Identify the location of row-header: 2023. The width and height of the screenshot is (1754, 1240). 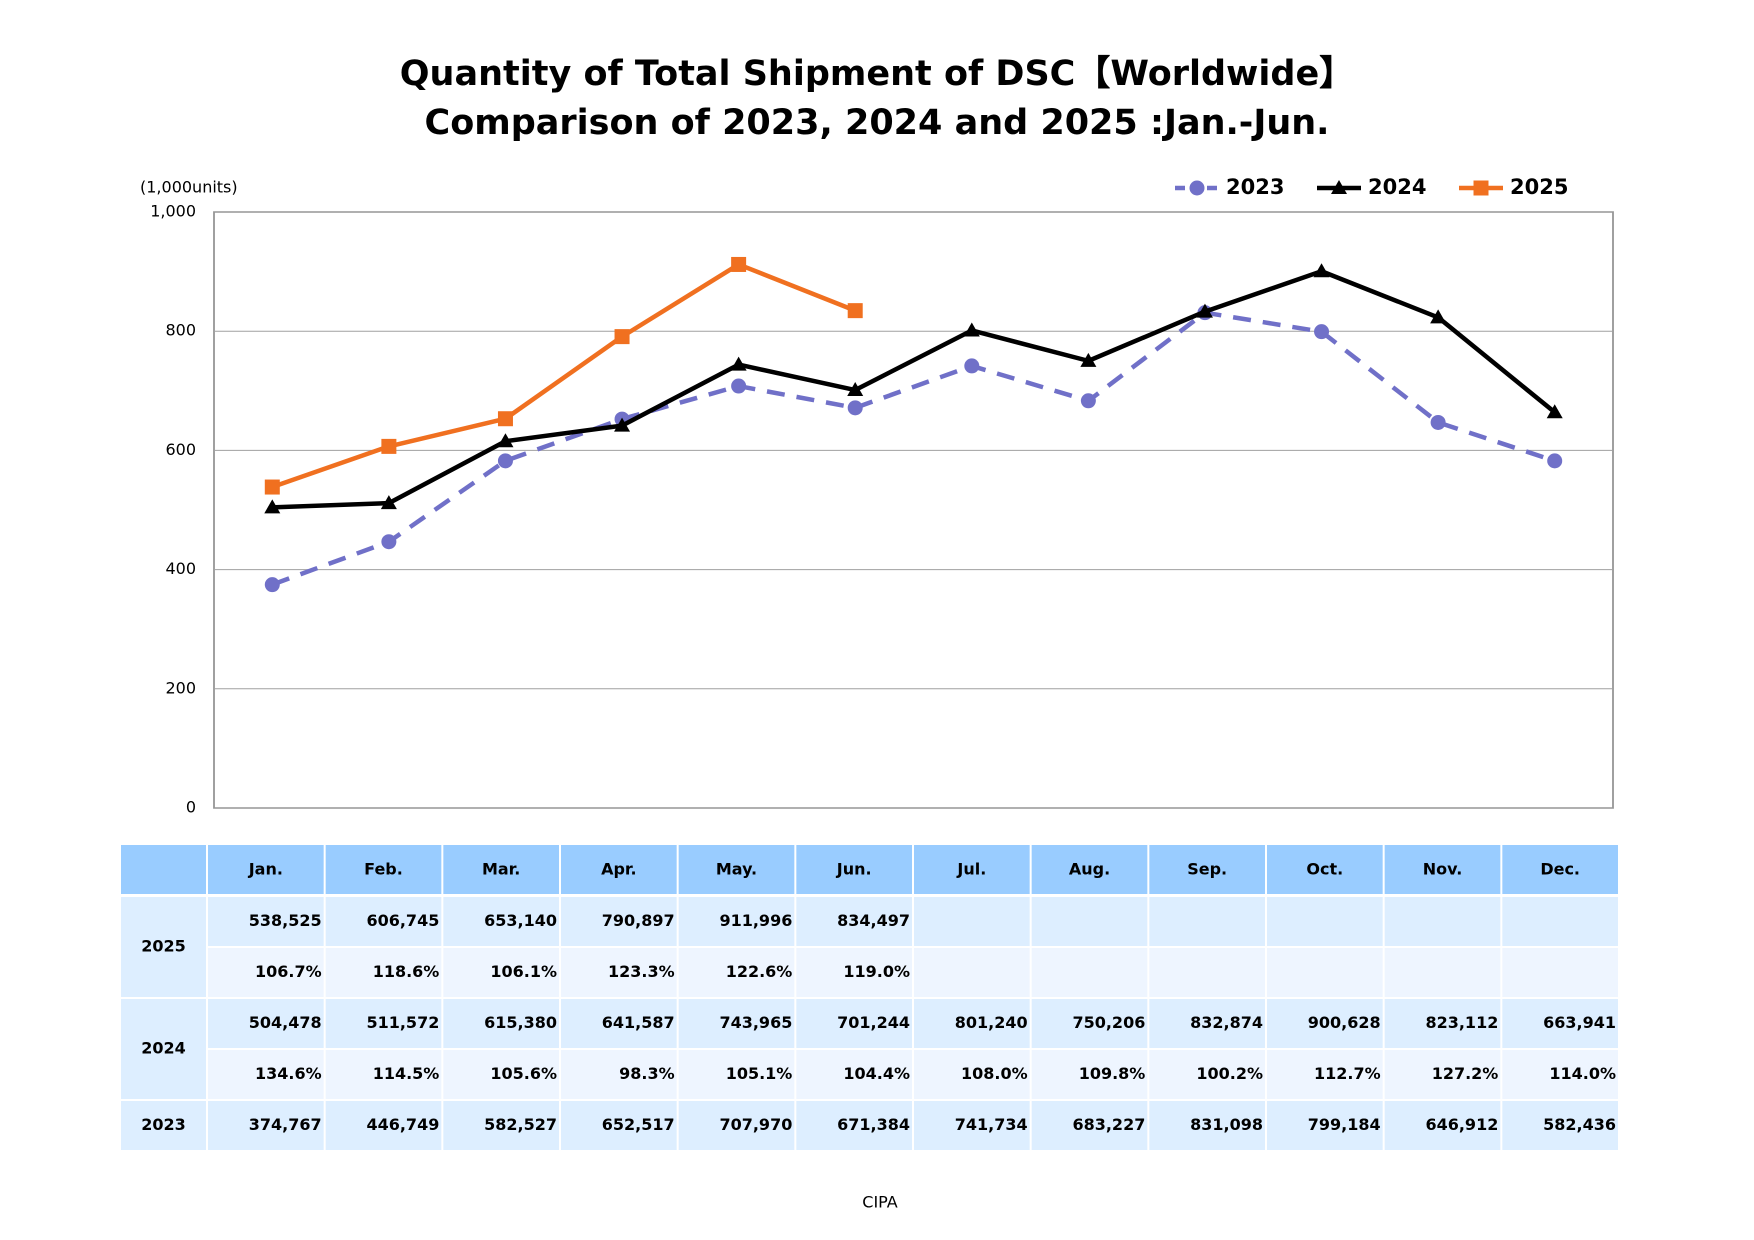
(163, 1124).